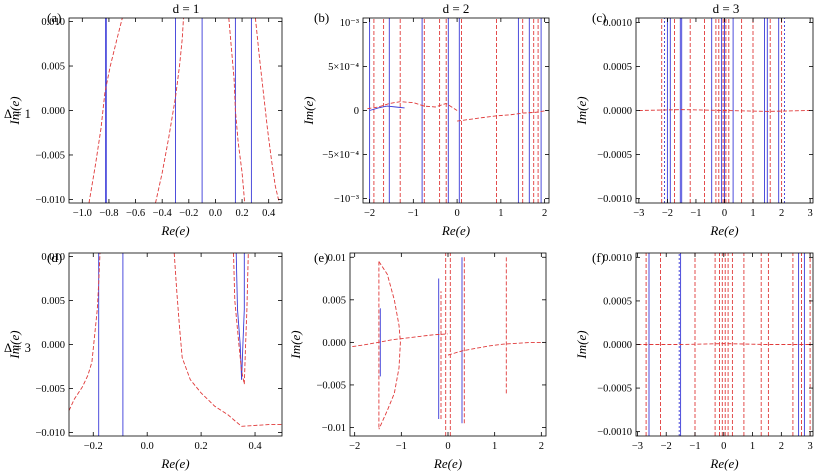 The height and width of the screenshot is (475, 817). I want to click on panel-d-series, so click(175, 344).